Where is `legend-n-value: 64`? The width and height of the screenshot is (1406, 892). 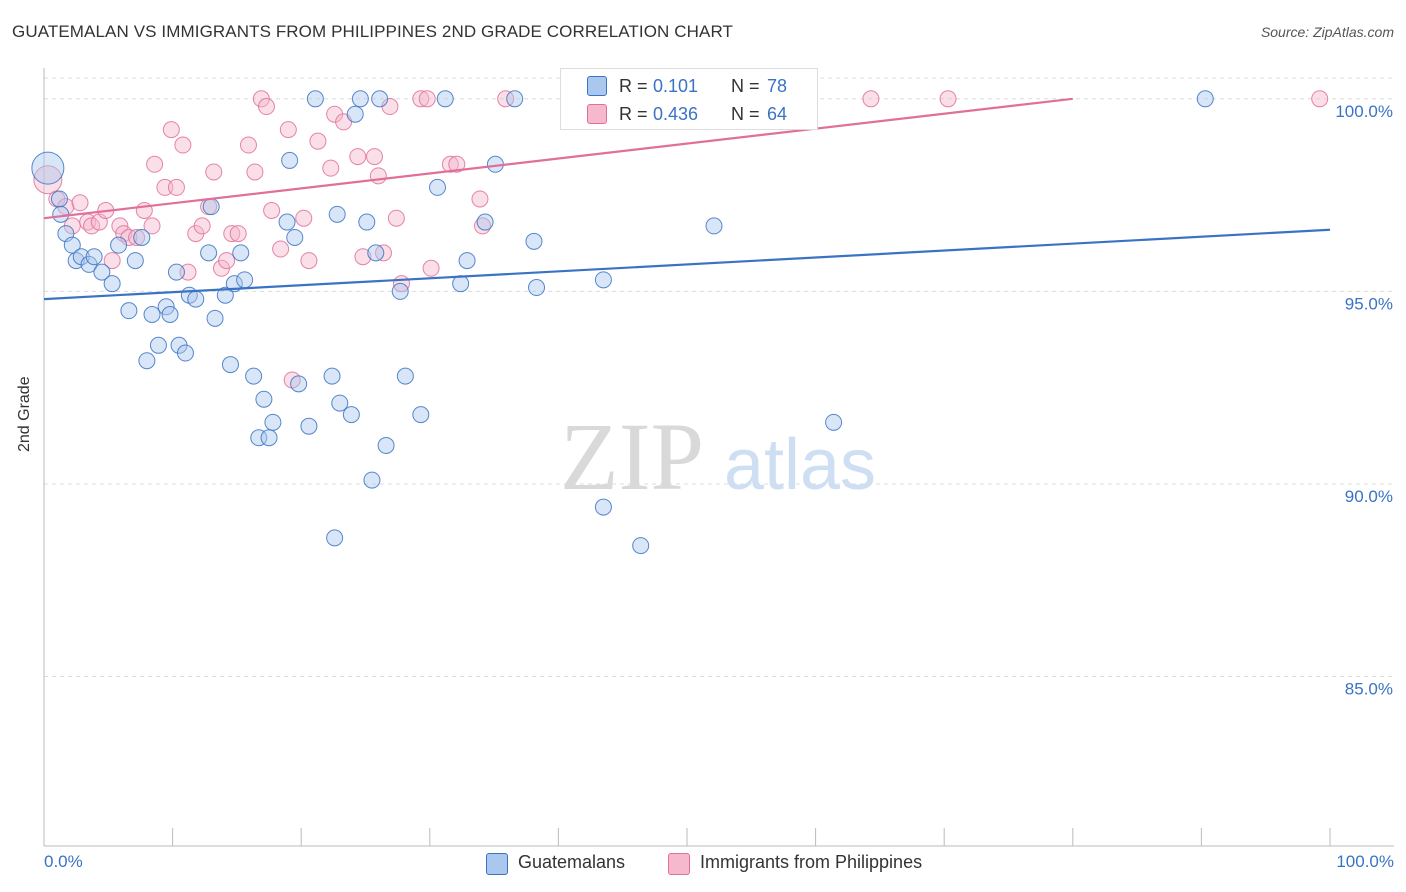 legend-n-value: 64 is located at coordinates (777, 114).